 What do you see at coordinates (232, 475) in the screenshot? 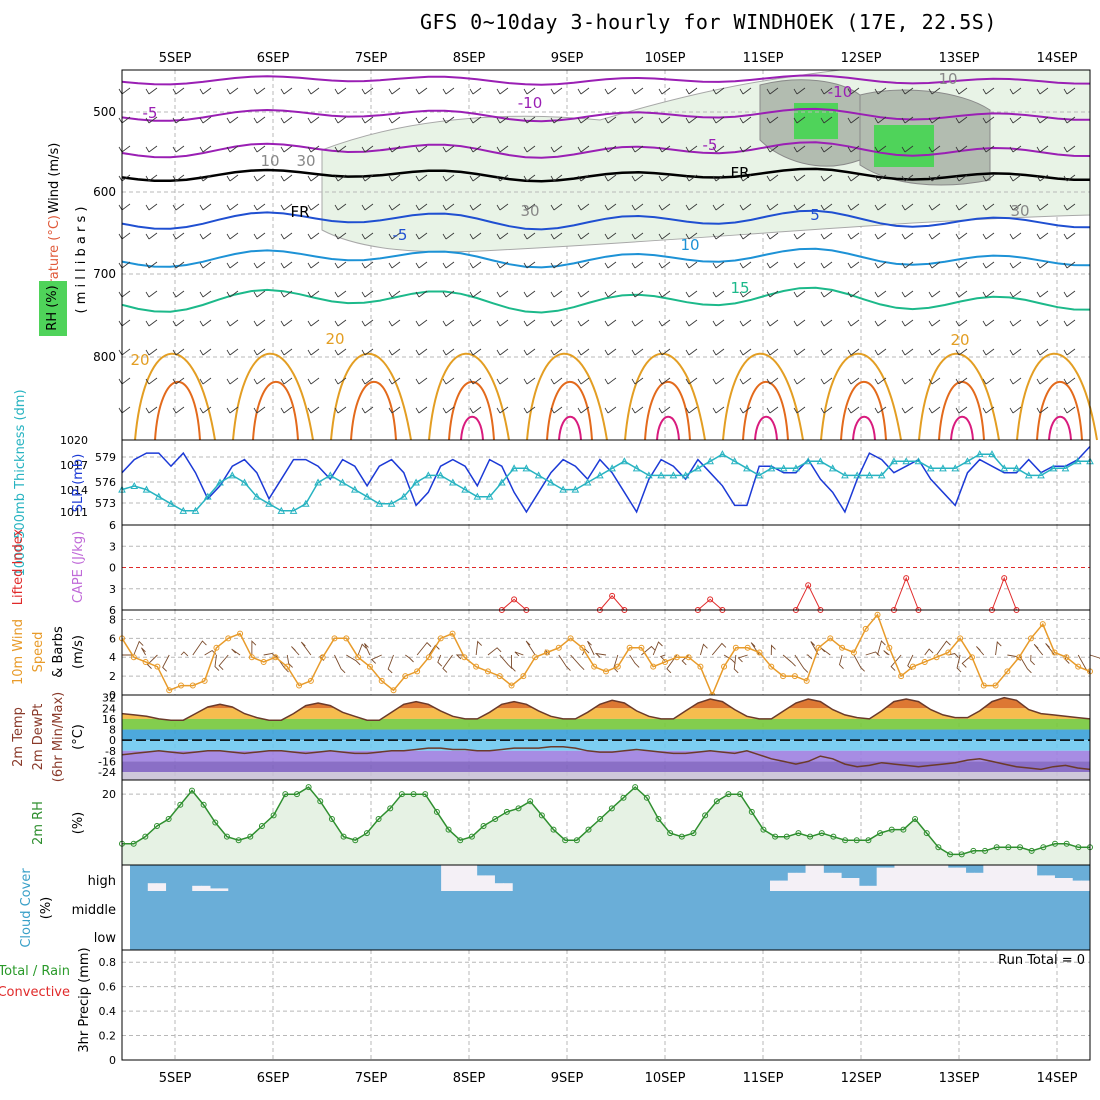
I see `thickness-line-point` at bounding box center [232, 475].